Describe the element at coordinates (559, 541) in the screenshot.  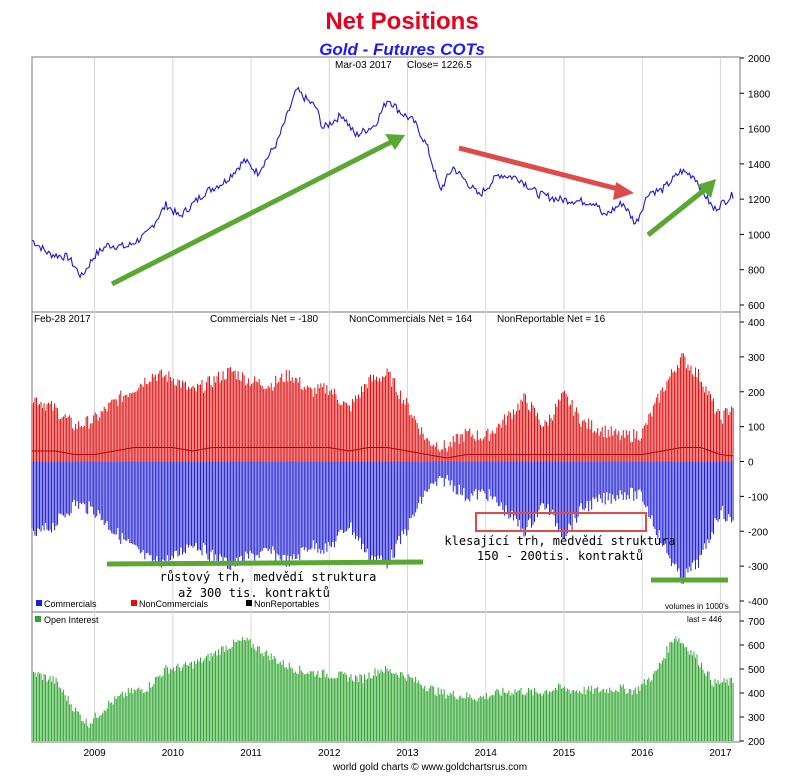
I see `bear-annotation-line1: klesající trh, medvědí struktura` at that location.